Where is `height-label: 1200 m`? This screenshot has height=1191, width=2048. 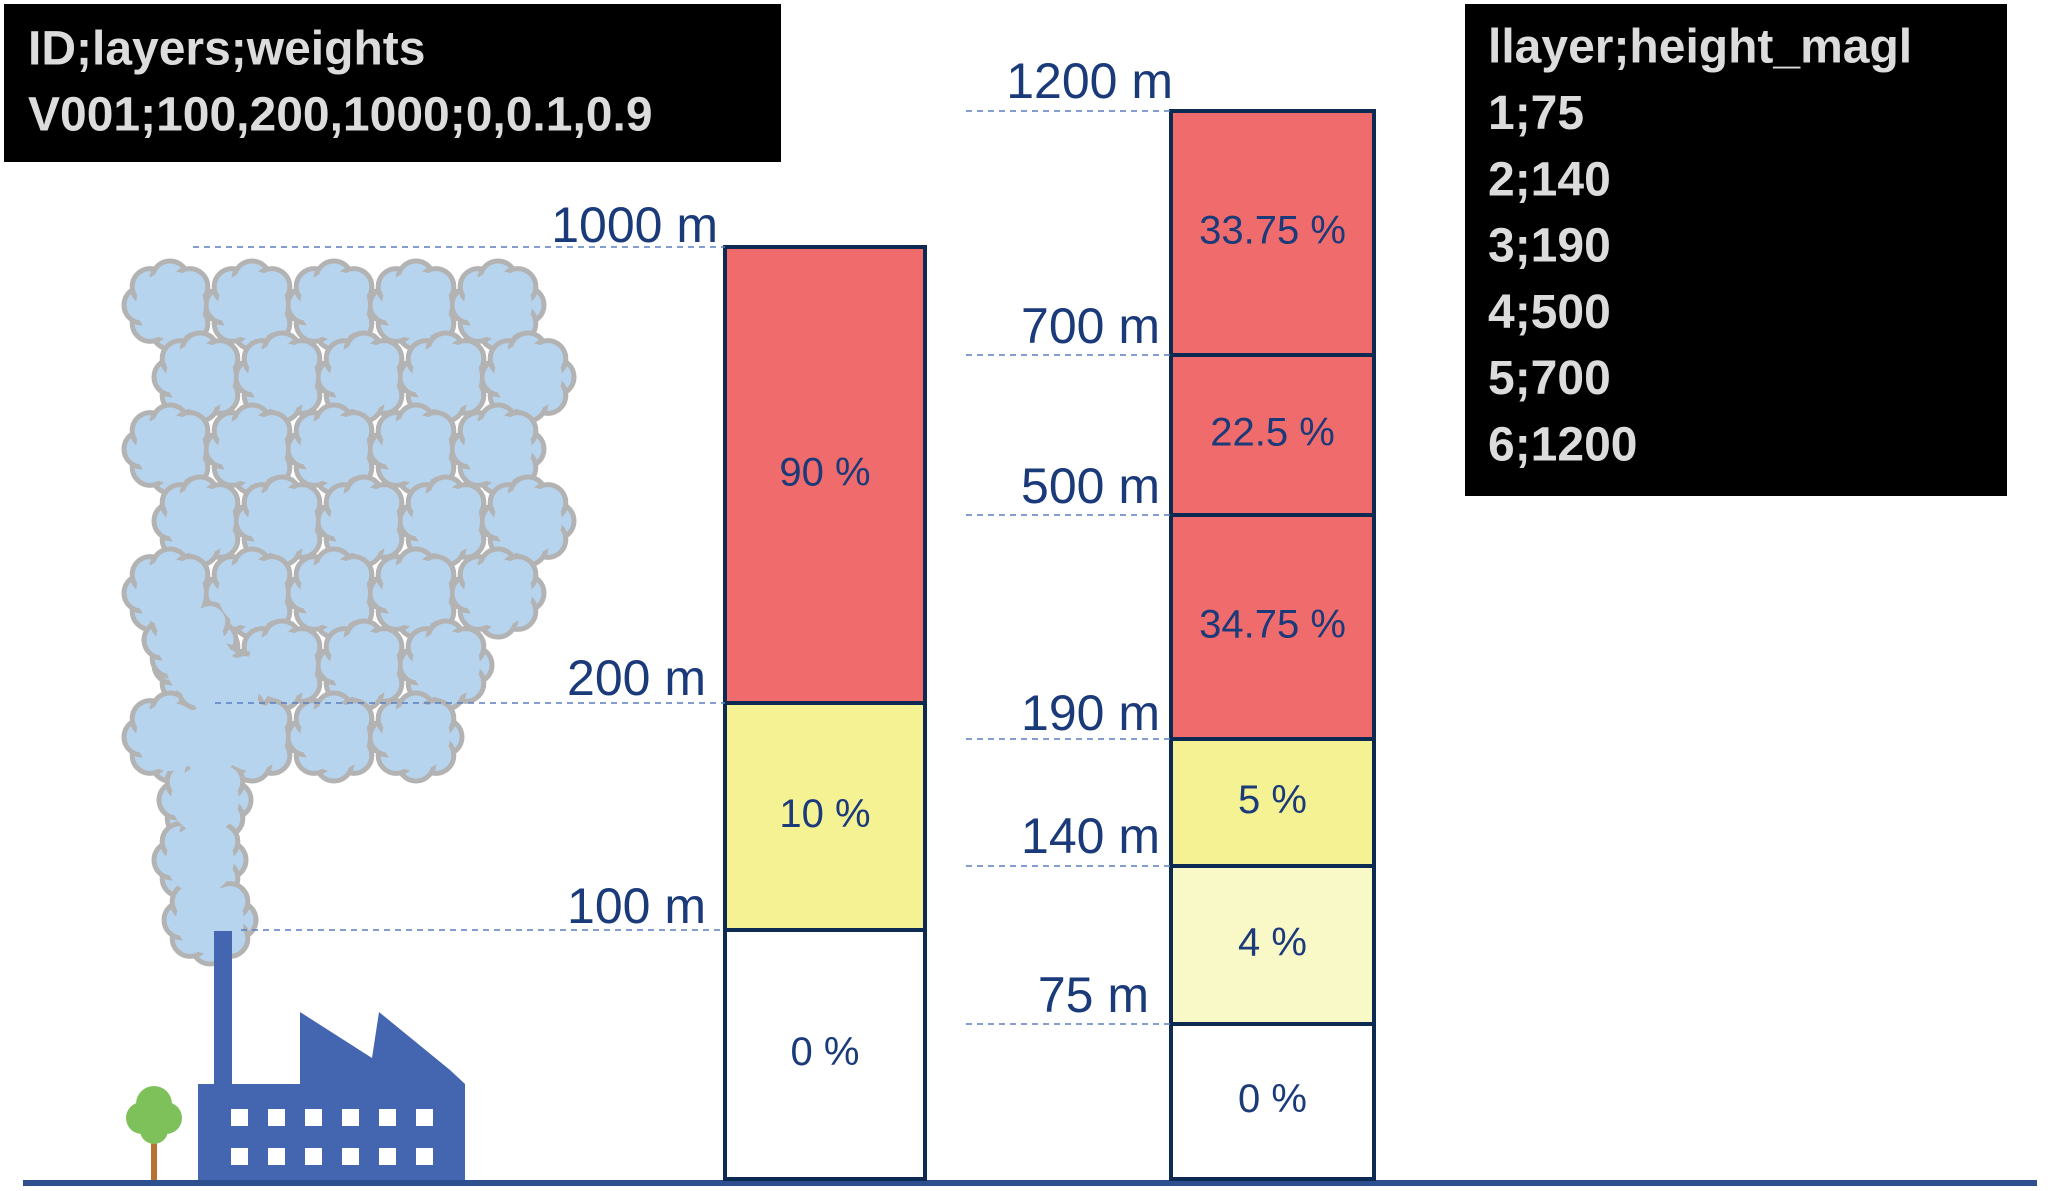 height-label: 1200 m is located at coordinates (1089, 81).